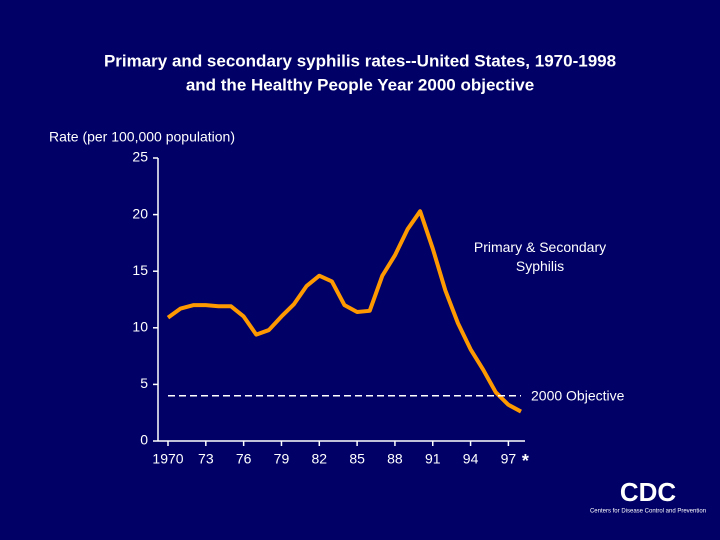 The image size is (720, 540). What do you see at coordinates (509, 459) in the screenshot?
I see `x-tick-label: 97` at bounding box center [509, 459].